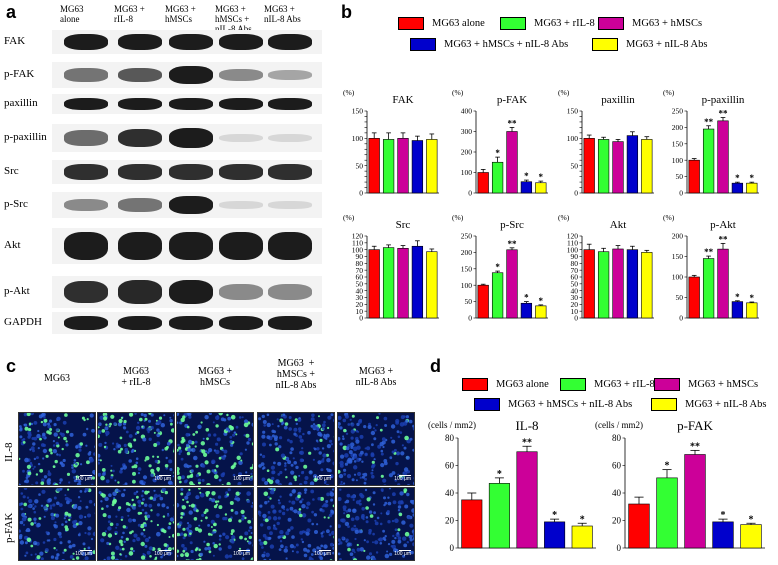 The height and width of the screenshot is (565, 778). Describe the element at coordinates (650, 23) in the screenshot. I see `legend-item: MG63 + hMSCs` at that location.